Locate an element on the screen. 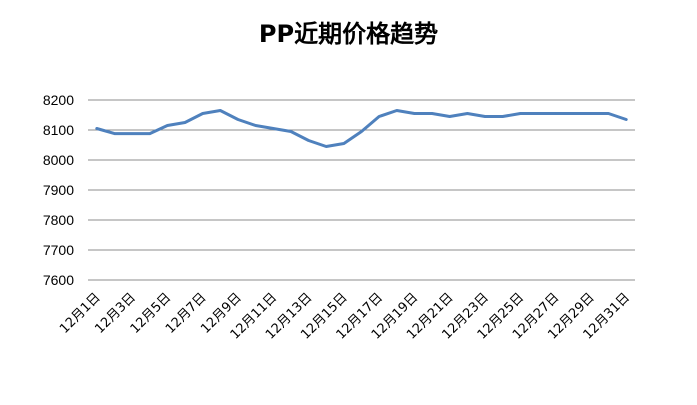 Image resolution: width=697 pixels, height=405 pixels. y-tick-label: 8200 is located at coordinates (58, 100).